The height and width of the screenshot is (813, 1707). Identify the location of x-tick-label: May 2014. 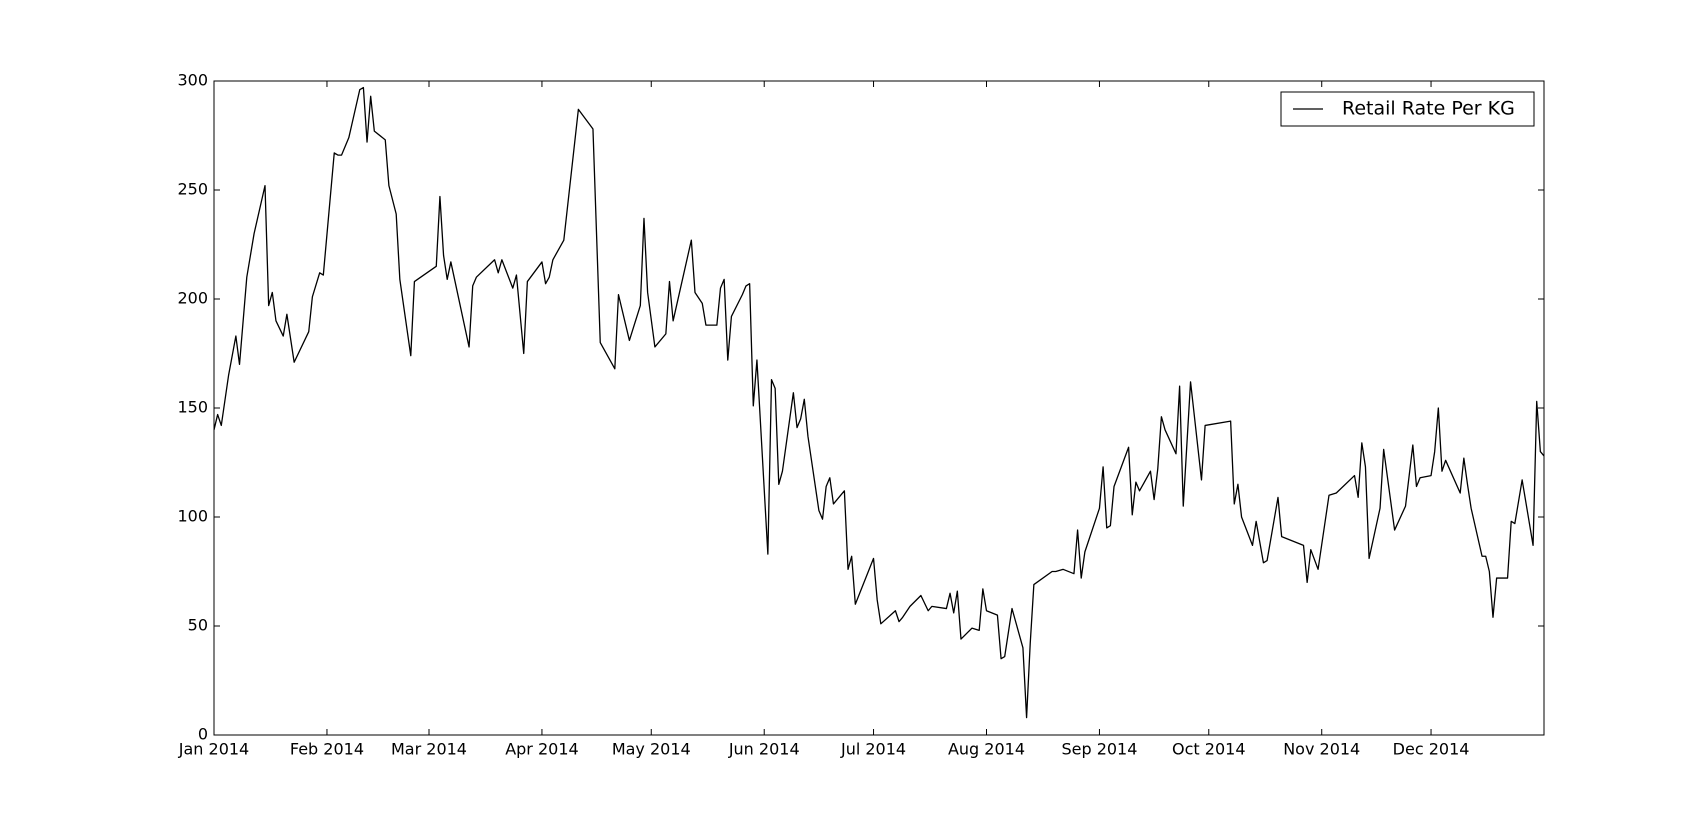
(651, 749).